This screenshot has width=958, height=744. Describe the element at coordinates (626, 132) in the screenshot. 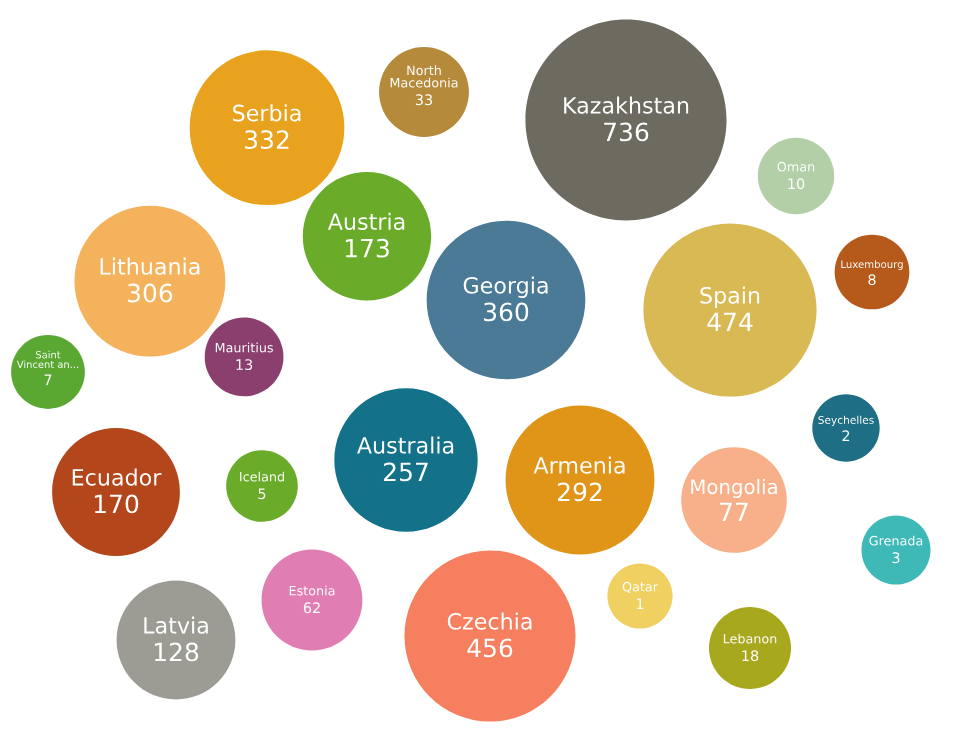

I see `data-label: 736` at that location.